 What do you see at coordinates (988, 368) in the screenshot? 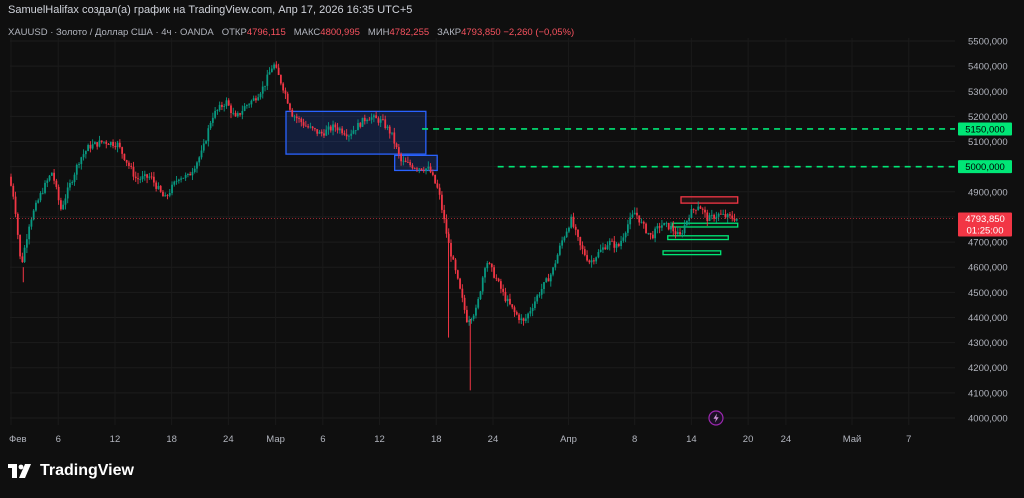
I see `price-tick-label: 4200,000` at bounding box center [988, 368].